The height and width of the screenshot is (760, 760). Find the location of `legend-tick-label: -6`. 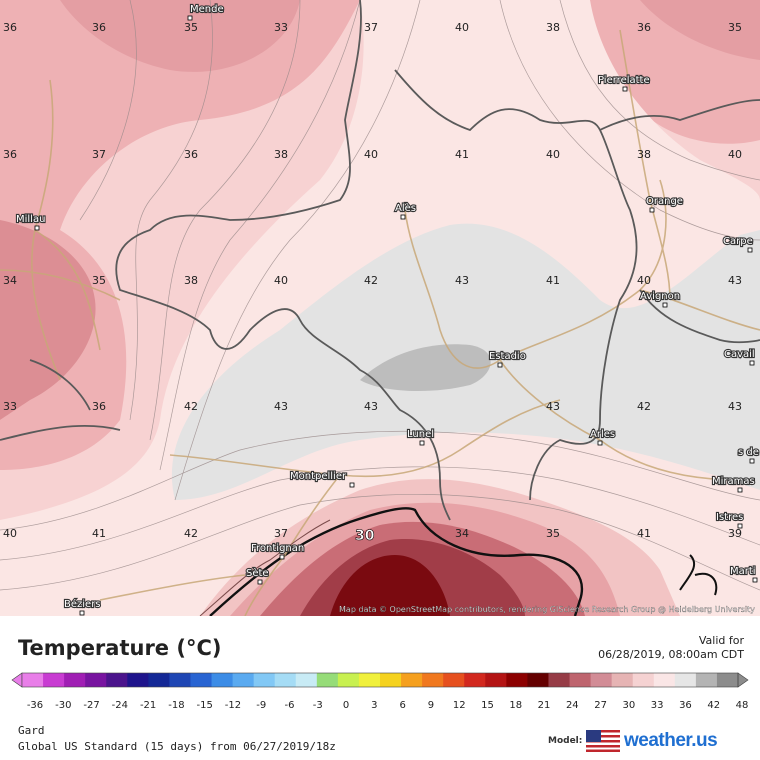

legend-tick-label: -6 is located at coordinates (290, 705).